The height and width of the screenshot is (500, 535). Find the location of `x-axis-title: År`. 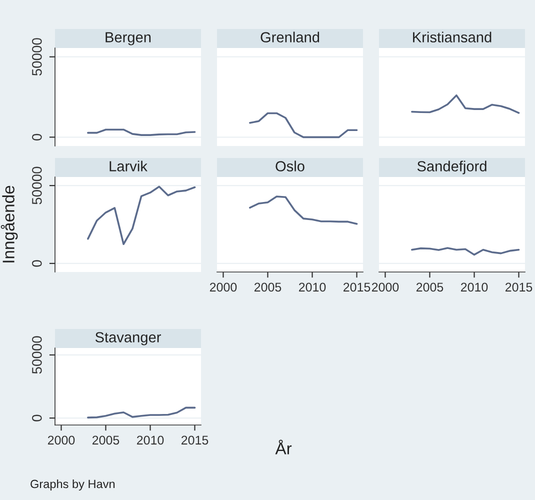

x-axis-title: År is located at coordinates (283, 447).